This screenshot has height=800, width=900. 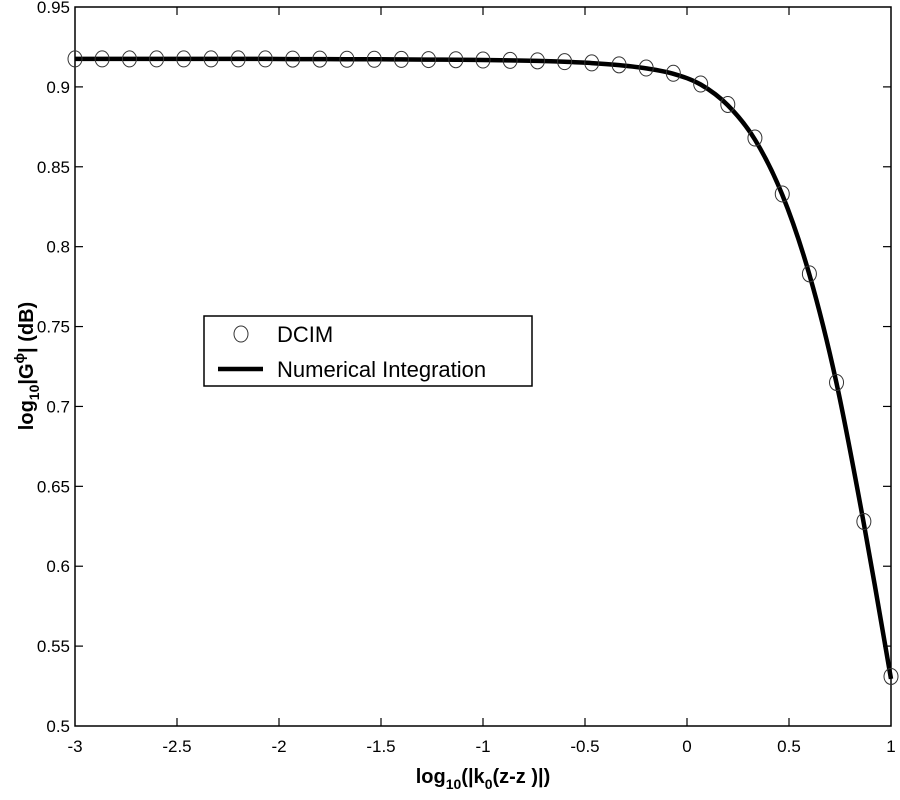 I want to click on legend-dcim-label: DCIM, so click(x=305, y=334).